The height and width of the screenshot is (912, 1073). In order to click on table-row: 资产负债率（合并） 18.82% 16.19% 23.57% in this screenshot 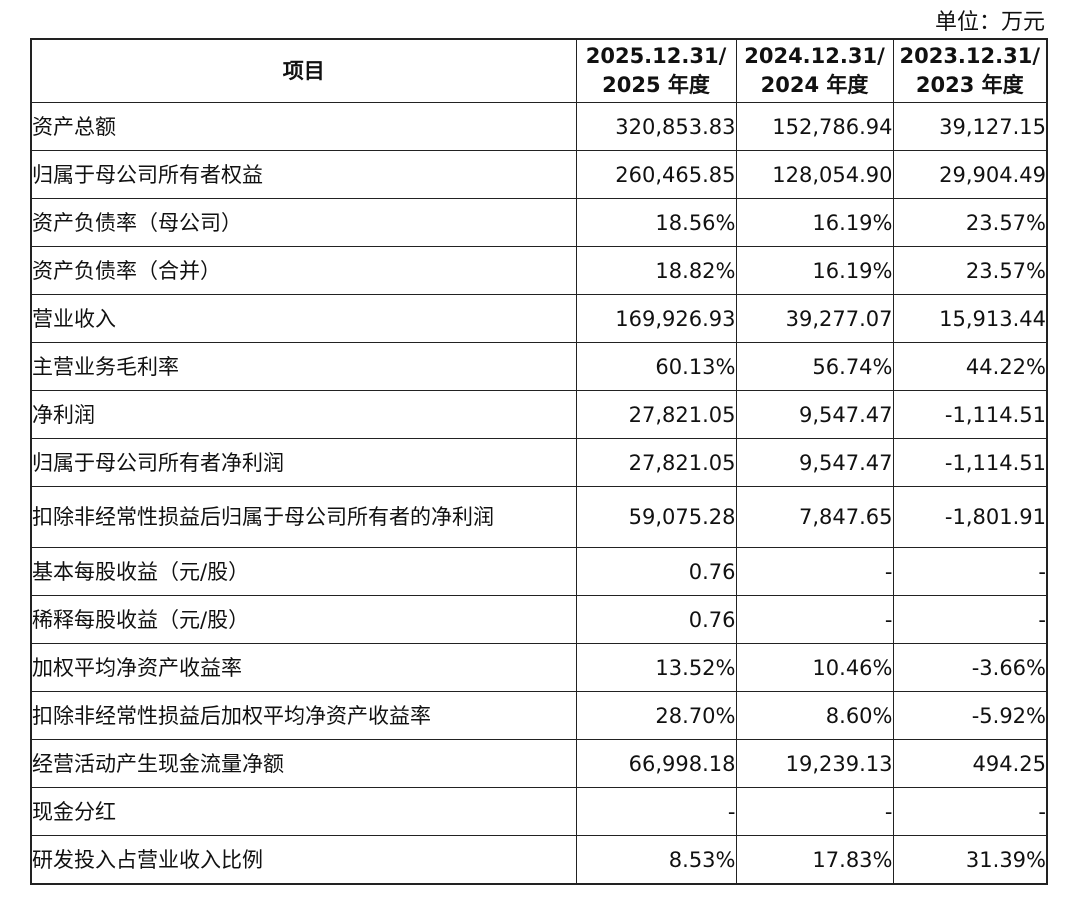, I will do `click(539, 270)`.